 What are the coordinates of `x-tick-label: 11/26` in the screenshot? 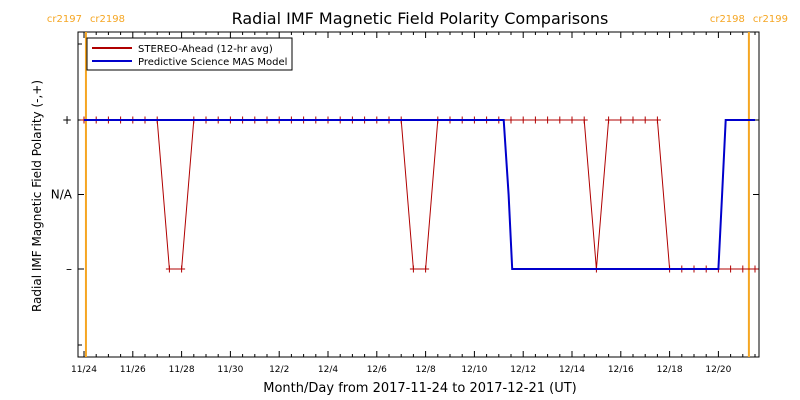 It's located at (133, 370).